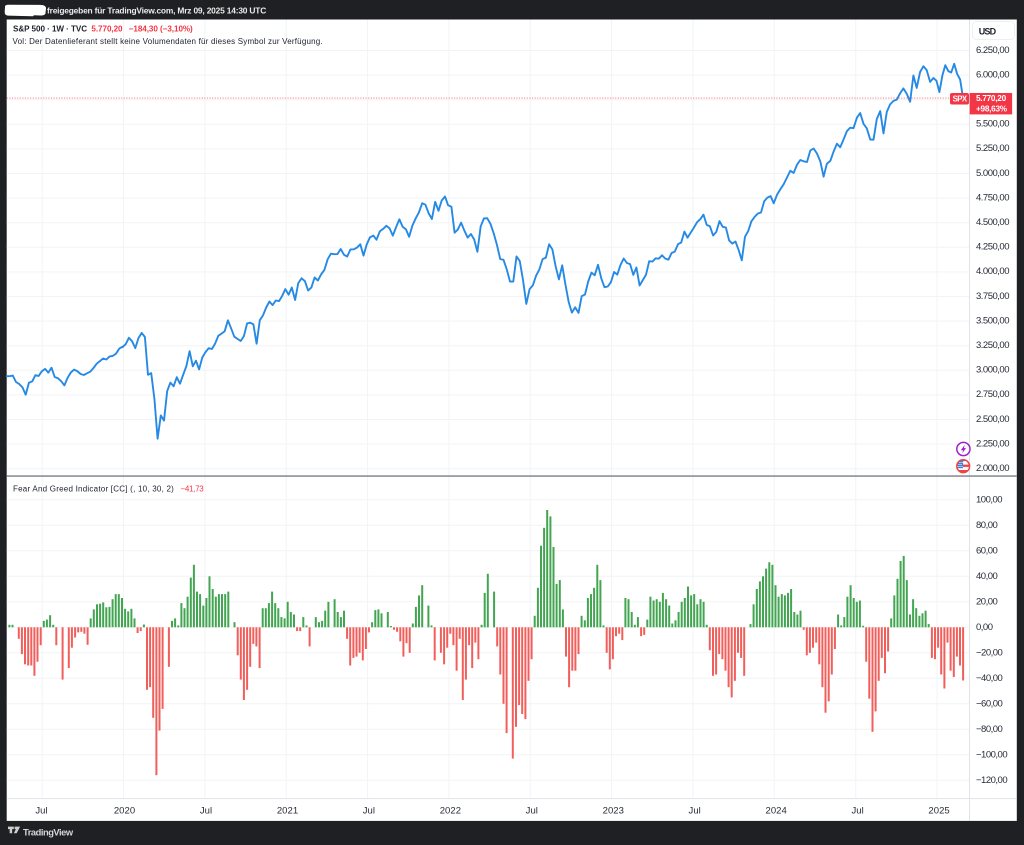 This screenshot has width=1024, height=845. I want to click on svg-text: 4.000,00, so click(992, 271).